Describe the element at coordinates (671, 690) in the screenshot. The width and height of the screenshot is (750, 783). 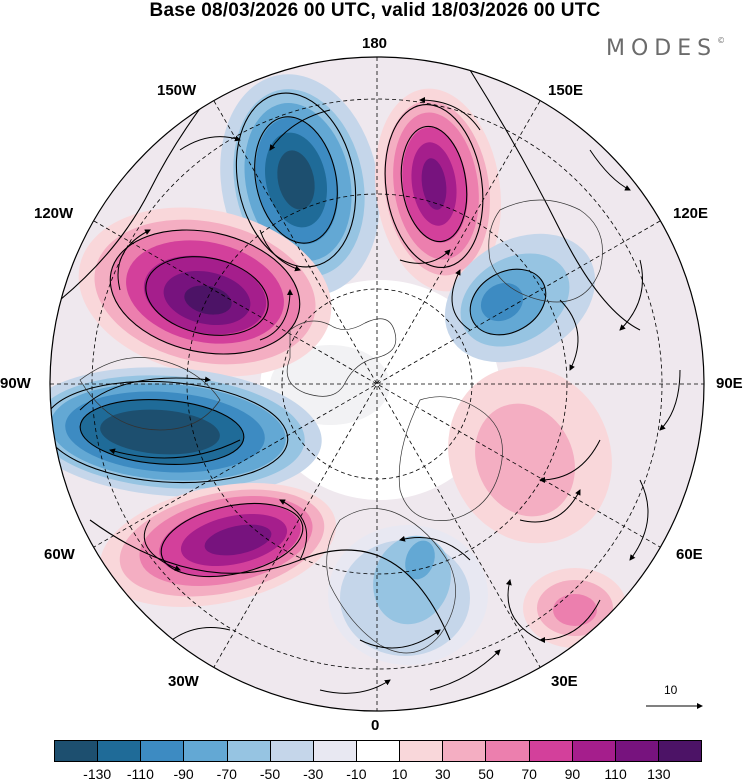
I see `reference-vector-label: 10` at that location.